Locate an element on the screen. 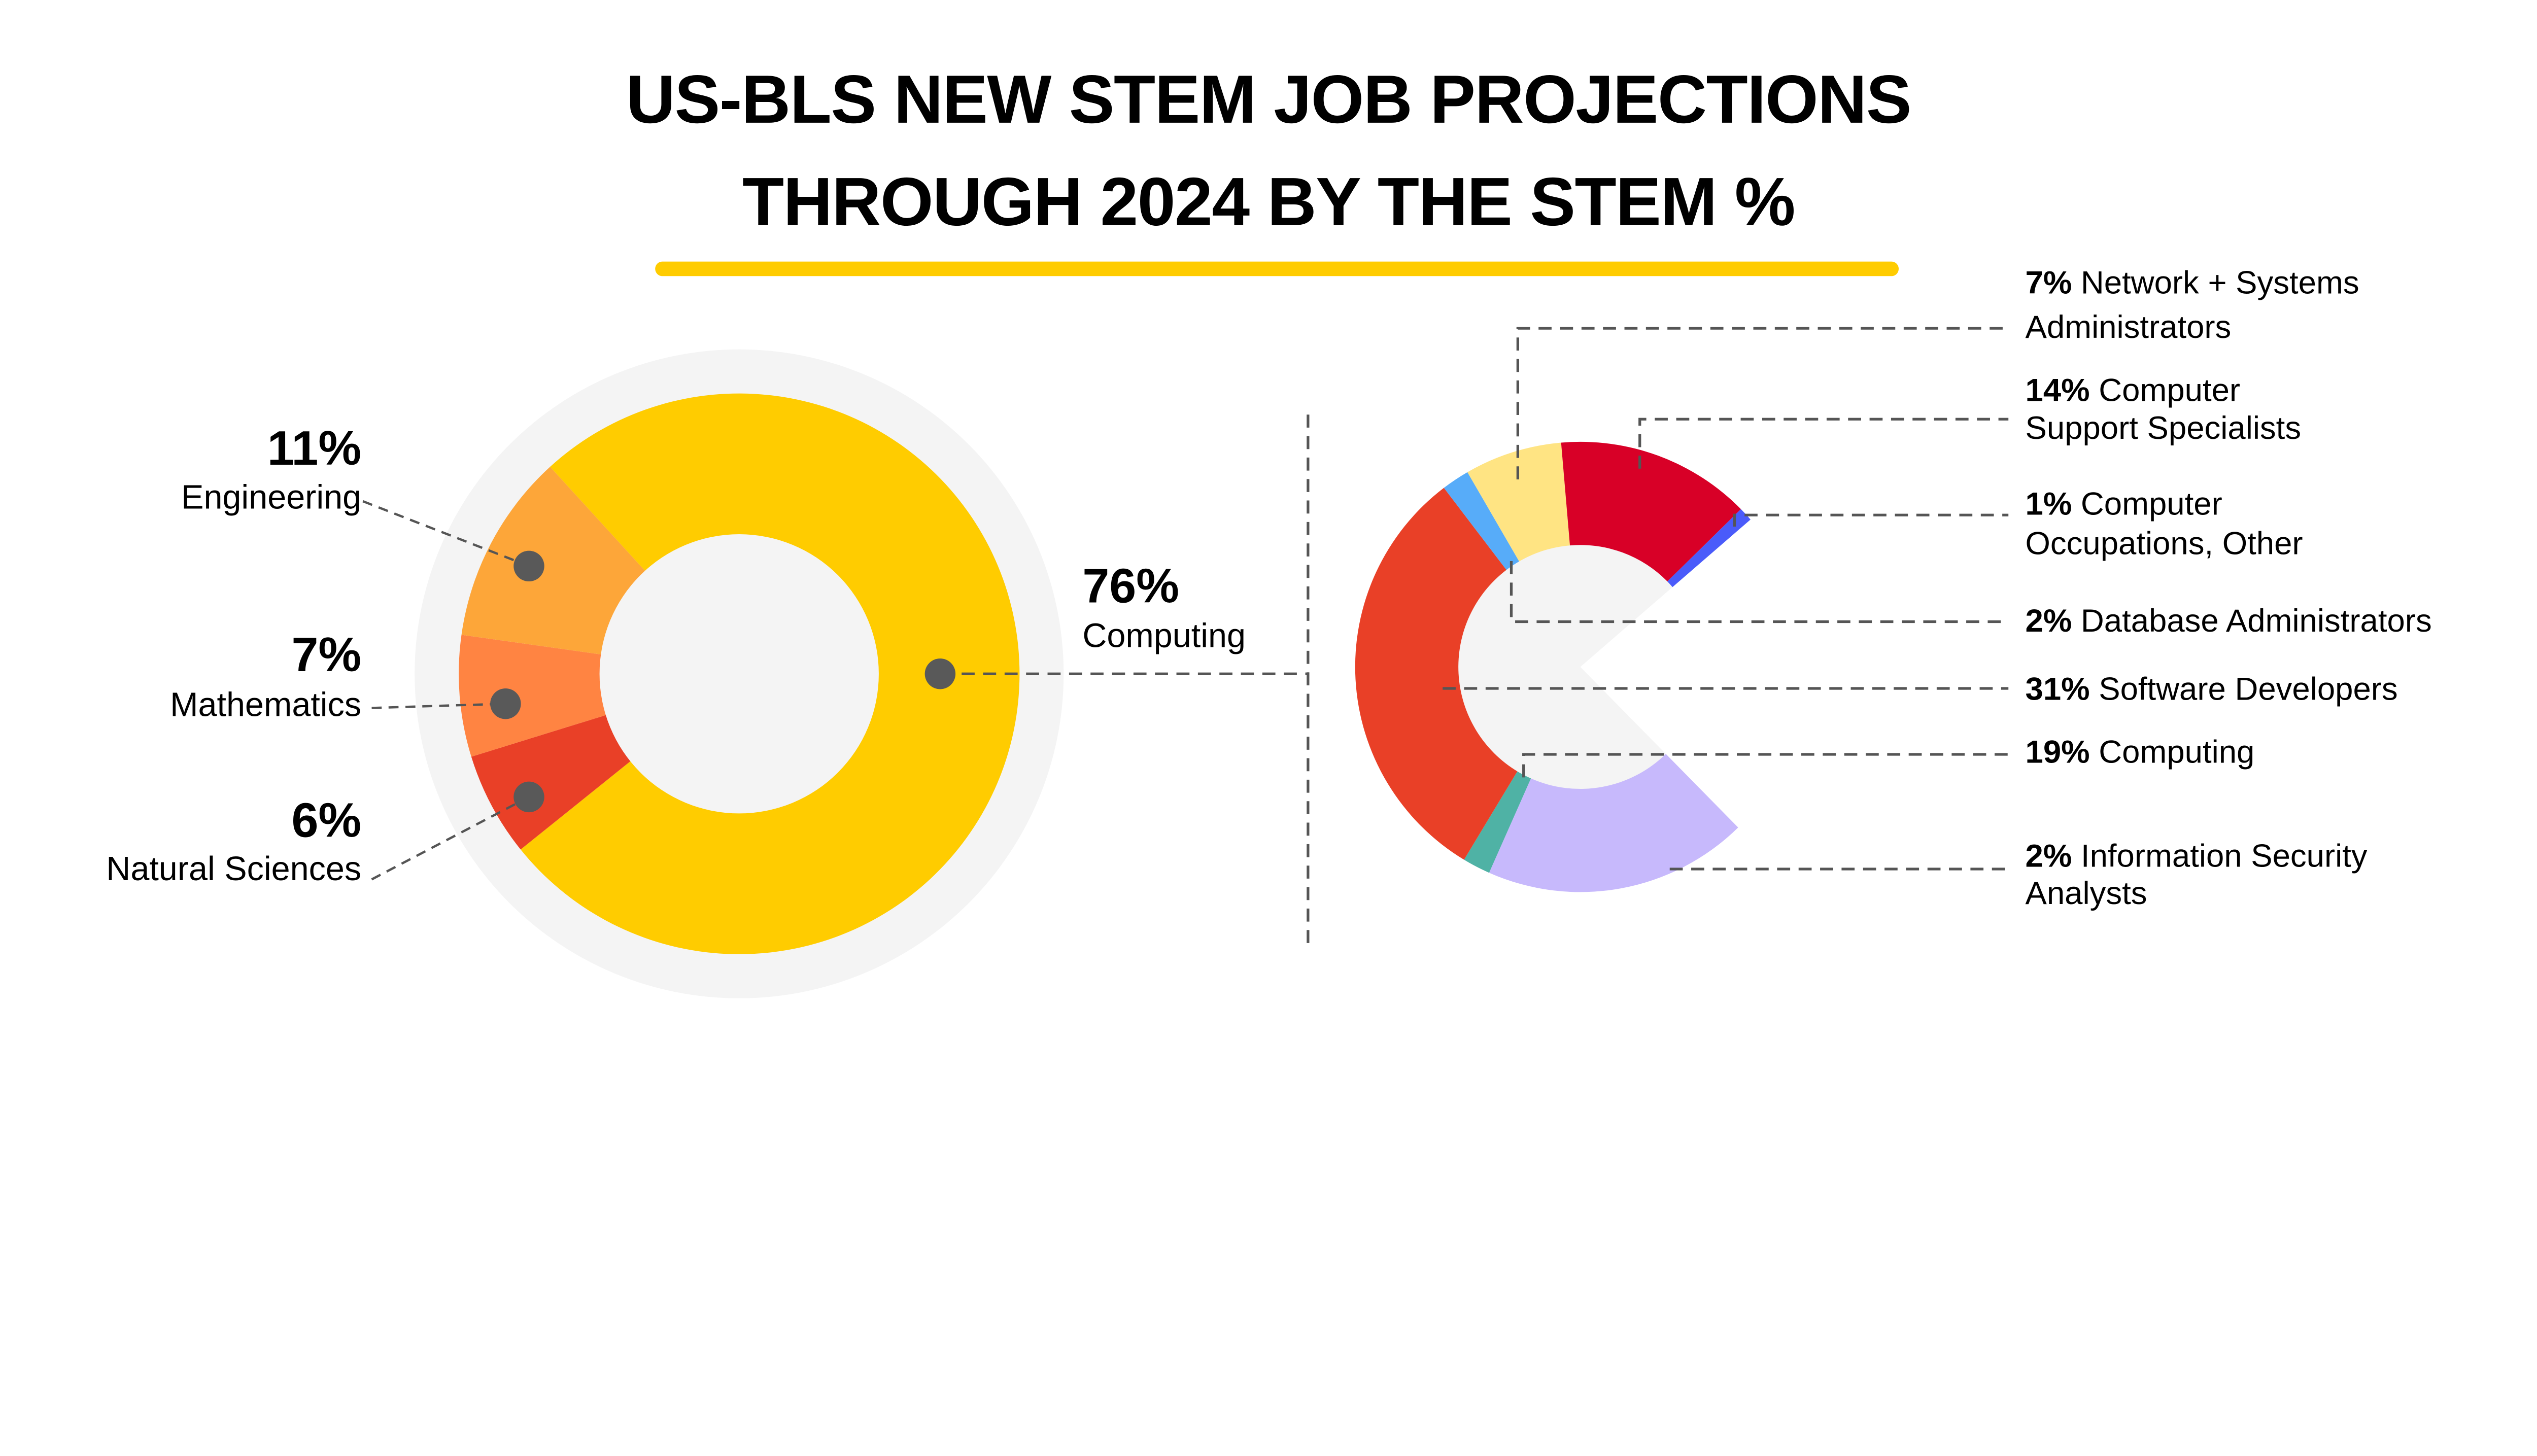 The image size is (2537, 1456). right-label-line: 7% Network + Systems is located at coordinates (2192, 282).